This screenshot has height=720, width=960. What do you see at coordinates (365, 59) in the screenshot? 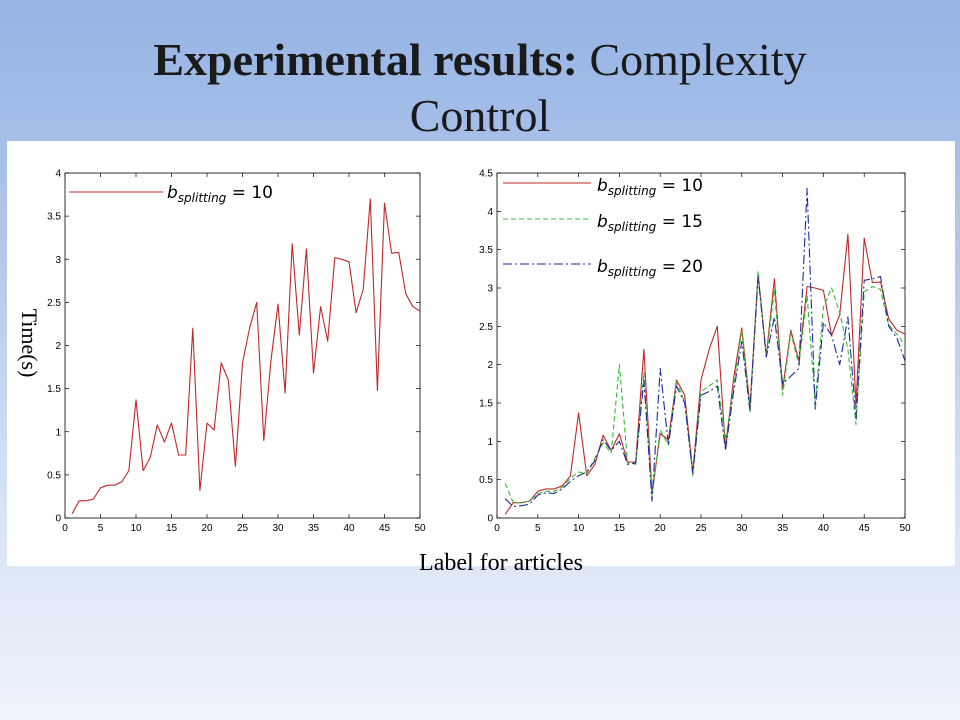
I see `title-bold: Experimental results:` at bounding box center [365, 59].